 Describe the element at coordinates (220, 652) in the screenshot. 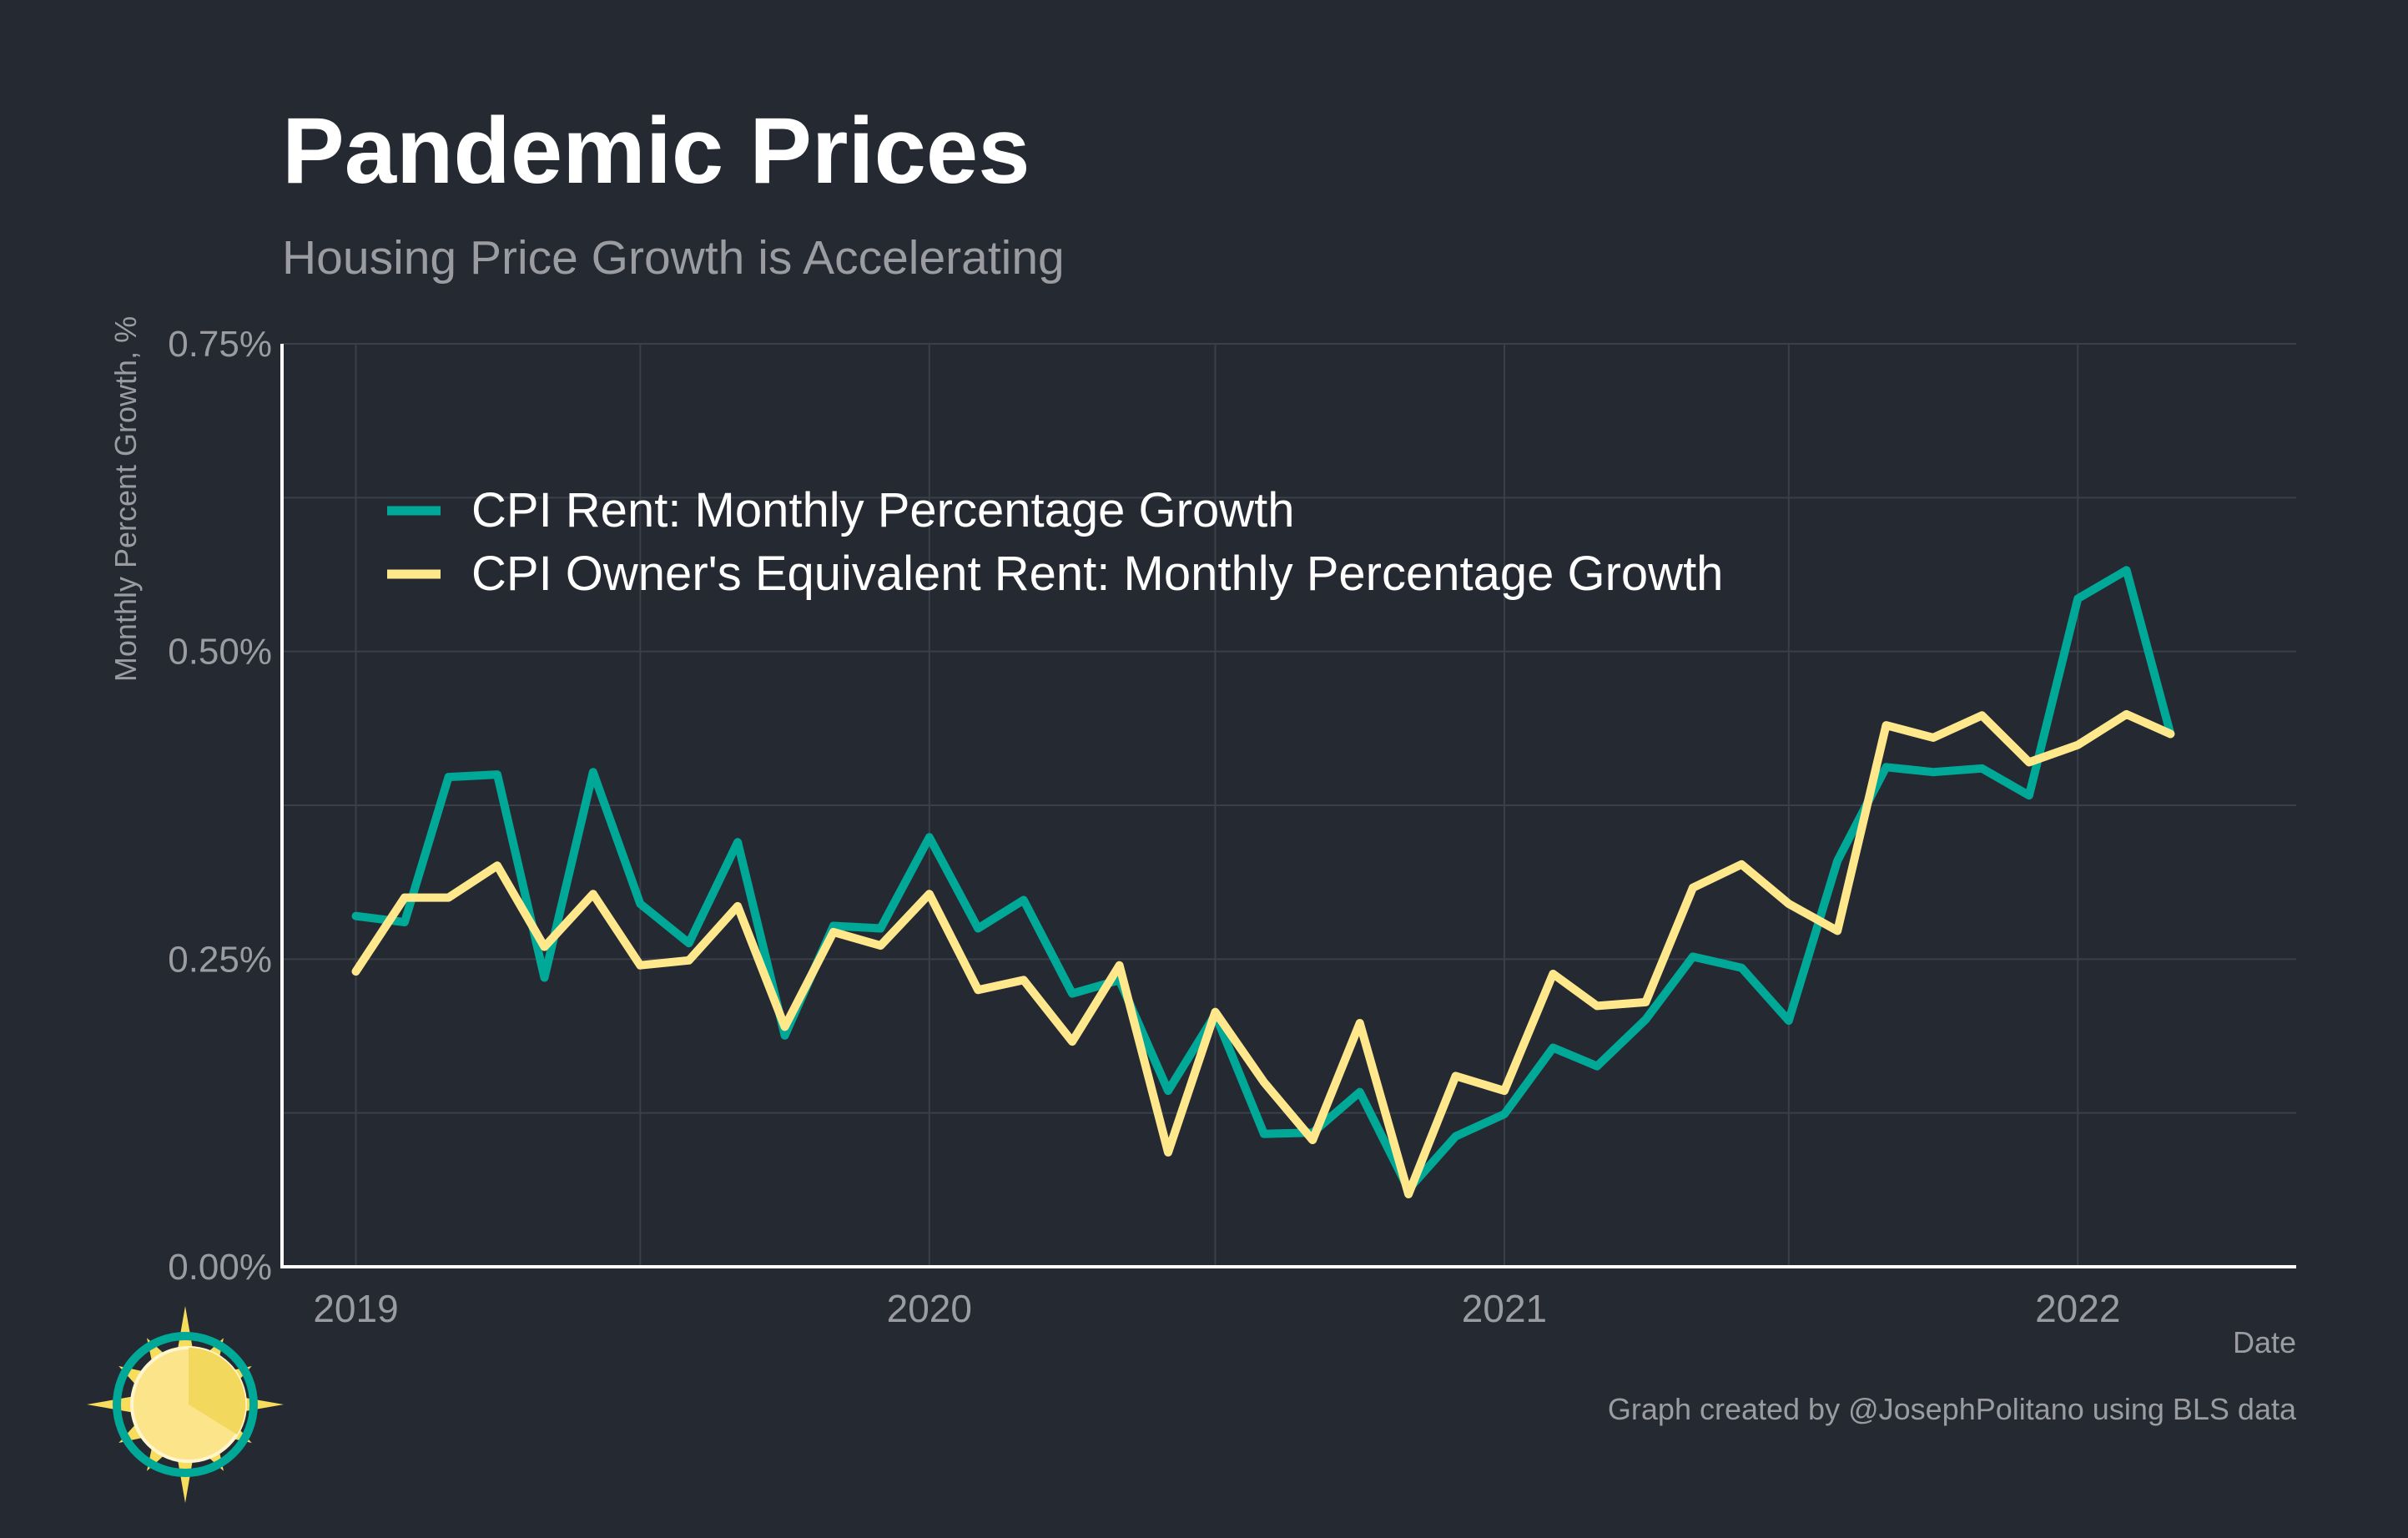

I see `y-tick-label: 0.50%` at that location.